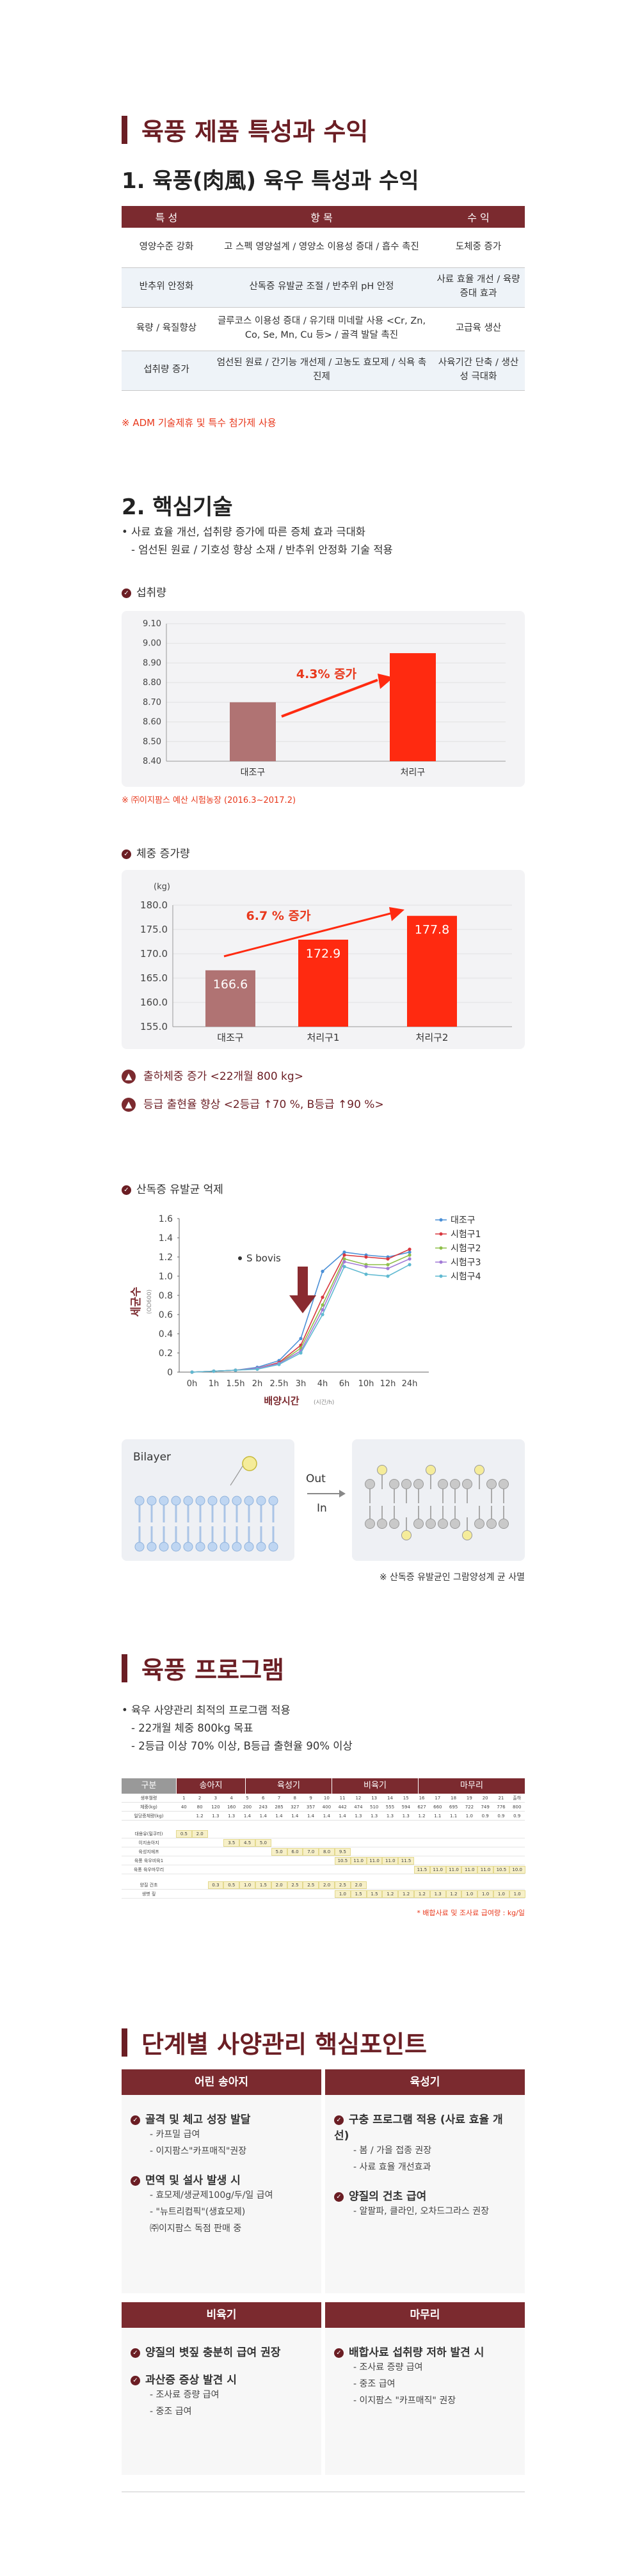 The width and height of the screenshot is (640, 2576). What do you see at coordinates (149, 1816) in the screenshot?
I see `program-row-label: 일당증체량(kg)` at bounding box center [149, 1816].